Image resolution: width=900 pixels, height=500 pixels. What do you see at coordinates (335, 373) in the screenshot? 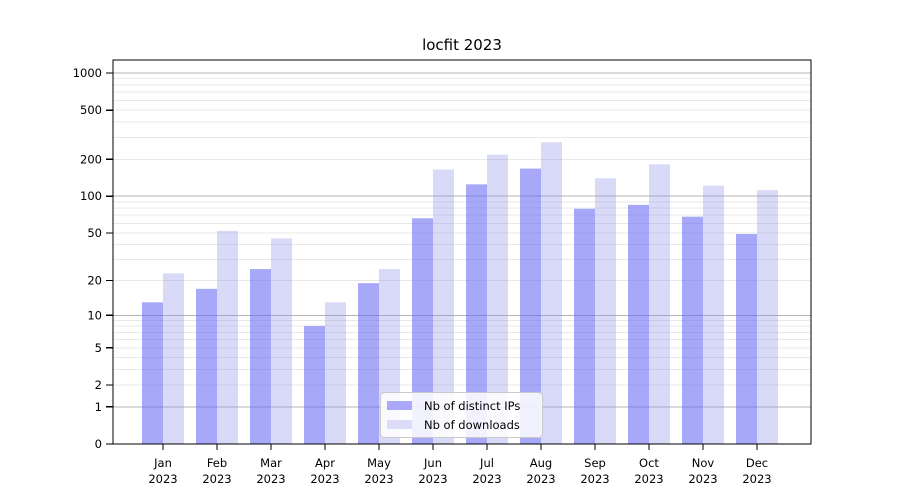
I see `bar-nb-of-downloads-apr` at bounding box center [335, 373].